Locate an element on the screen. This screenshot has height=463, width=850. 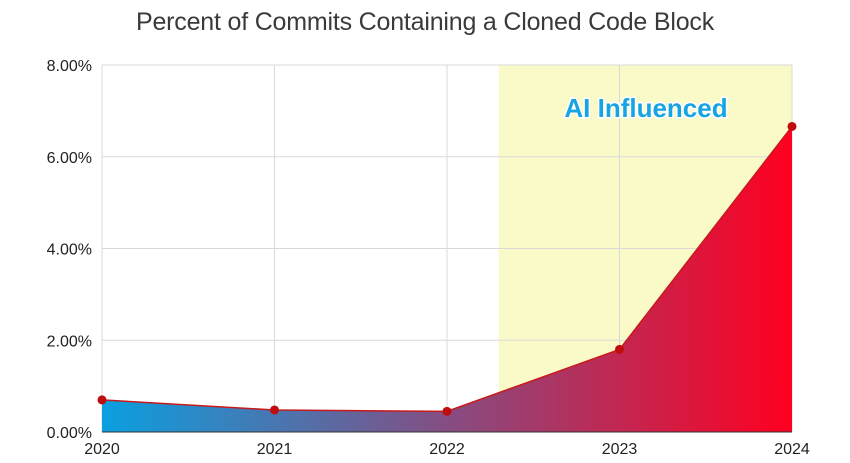
y-tick-label: 8.00% is located at coordinates (69, 66).